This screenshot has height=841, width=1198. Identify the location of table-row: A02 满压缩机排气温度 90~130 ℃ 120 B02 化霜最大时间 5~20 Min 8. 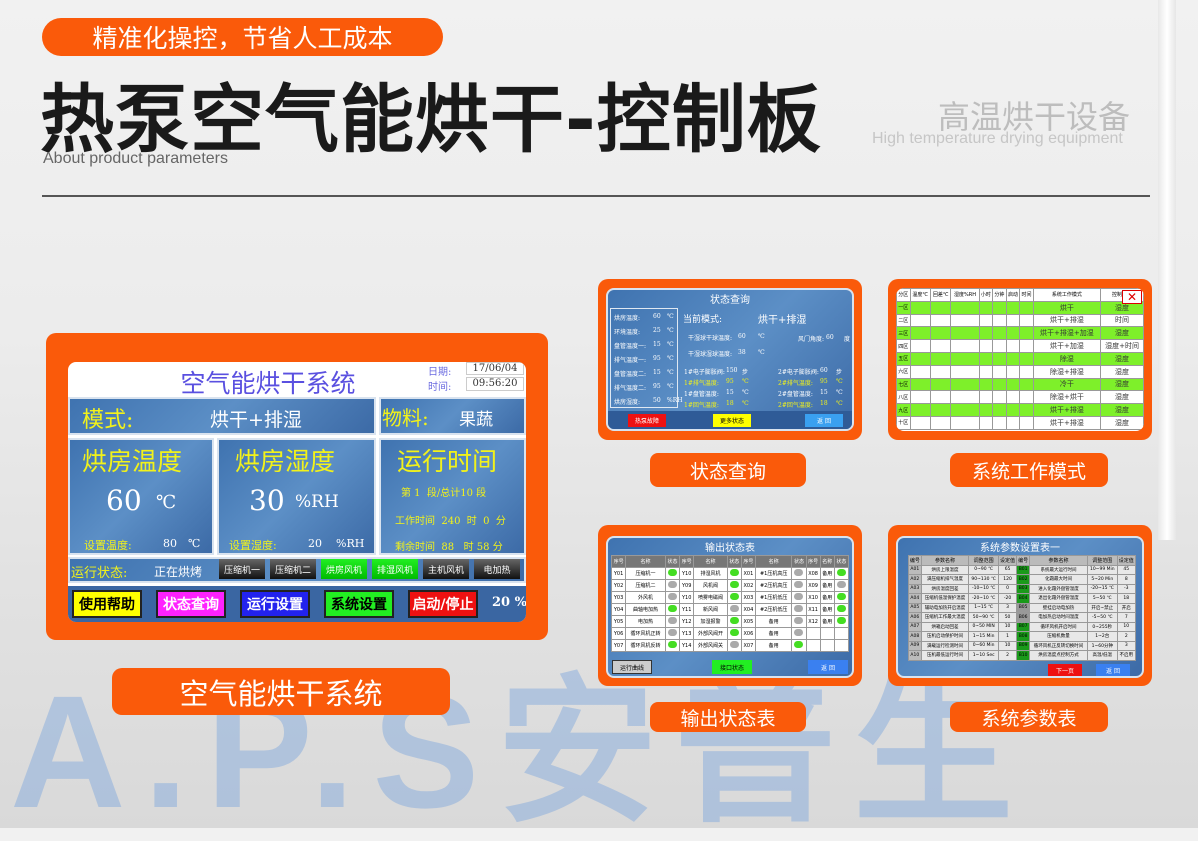
(1022, 579).